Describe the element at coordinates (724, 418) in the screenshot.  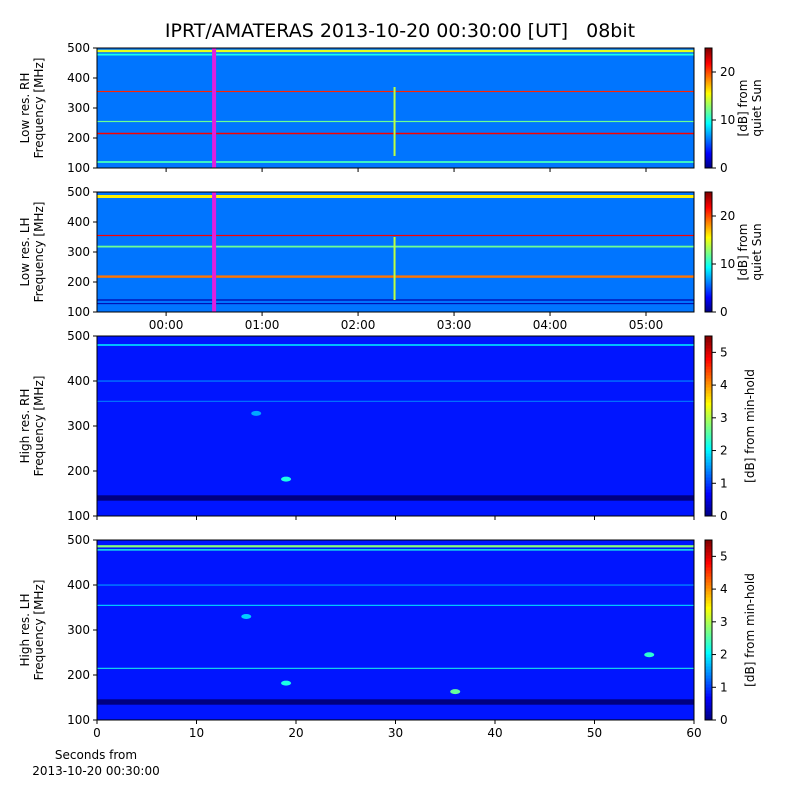
I see `colorbar-tick-label: 3` at that location.